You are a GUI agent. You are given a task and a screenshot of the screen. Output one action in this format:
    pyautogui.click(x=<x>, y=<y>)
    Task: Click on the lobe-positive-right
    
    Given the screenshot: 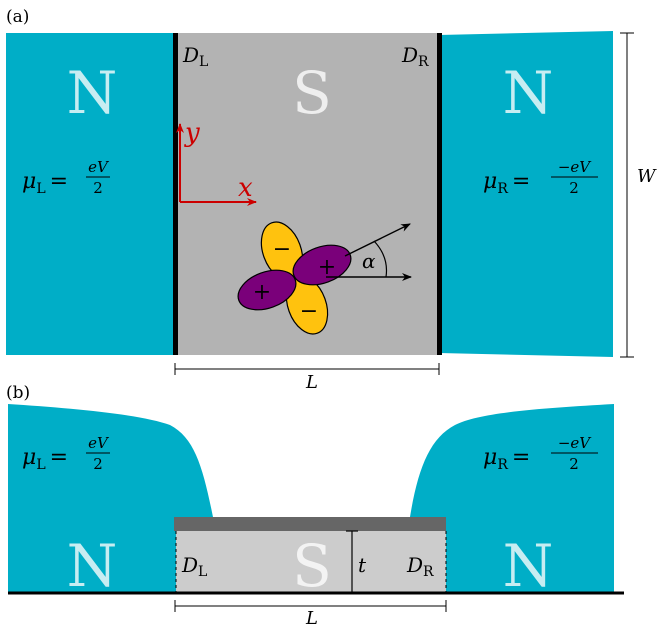 What is the action you would take?
    pyautogui.click(x=322, y=265)
    